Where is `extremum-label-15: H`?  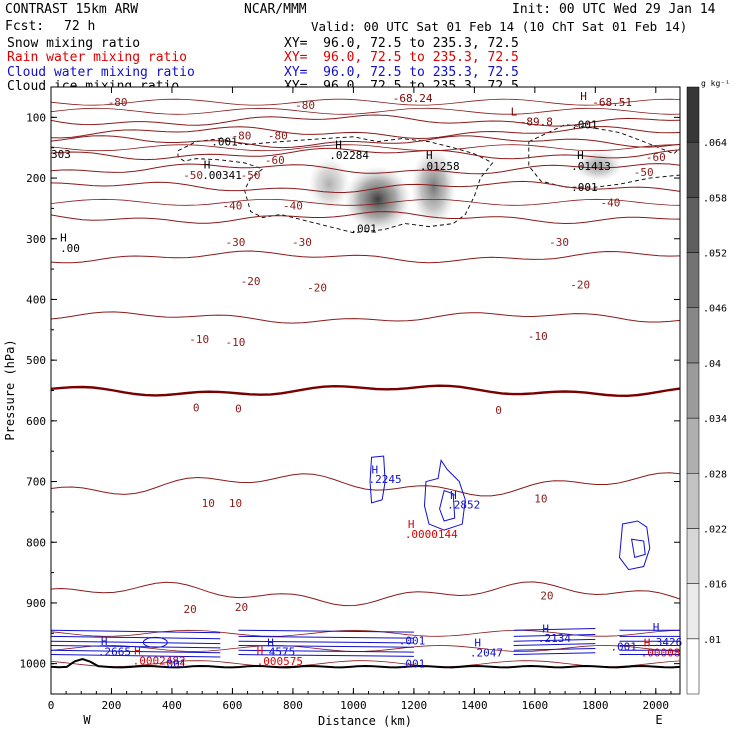
extremum-label-15: H is located at coordinates (207, 165).